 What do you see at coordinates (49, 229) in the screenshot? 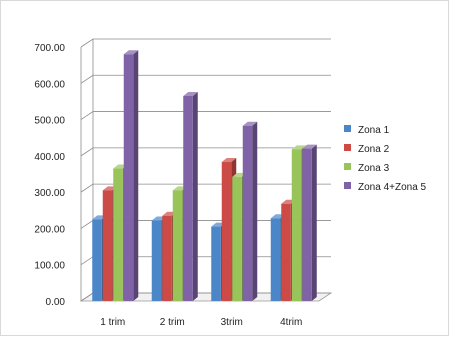
I see `y-tick-label: 200.00` at bounding box center [49, 229].